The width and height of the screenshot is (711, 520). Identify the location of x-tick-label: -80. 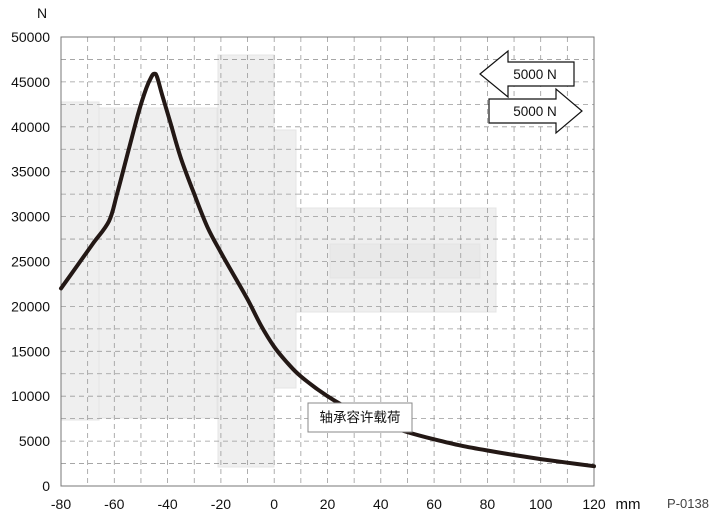
(61, 504).